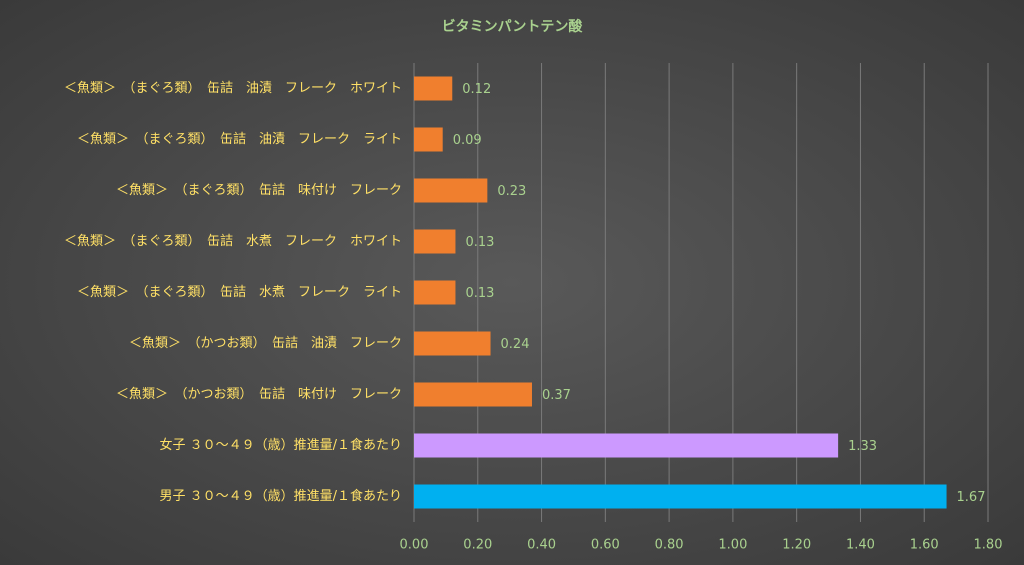 This screenshot has height=565, width=1024. Describe the element at coordinates (233, 241) in the screenshot. I see `y-tick-label: ＜魚類＞ （まぐろ類） 缶詰 水煮 フレーク ホワイト` at that location.